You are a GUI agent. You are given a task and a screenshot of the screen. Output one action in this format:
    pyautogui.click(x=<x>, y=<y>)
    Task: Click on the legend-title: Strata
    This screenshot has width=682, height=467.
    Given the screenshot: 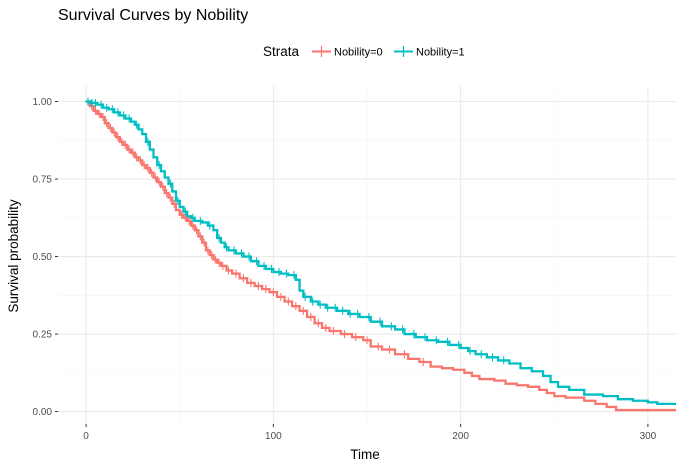 What is the action you would take?
    pyautogui.click(x=281, y=51)
    